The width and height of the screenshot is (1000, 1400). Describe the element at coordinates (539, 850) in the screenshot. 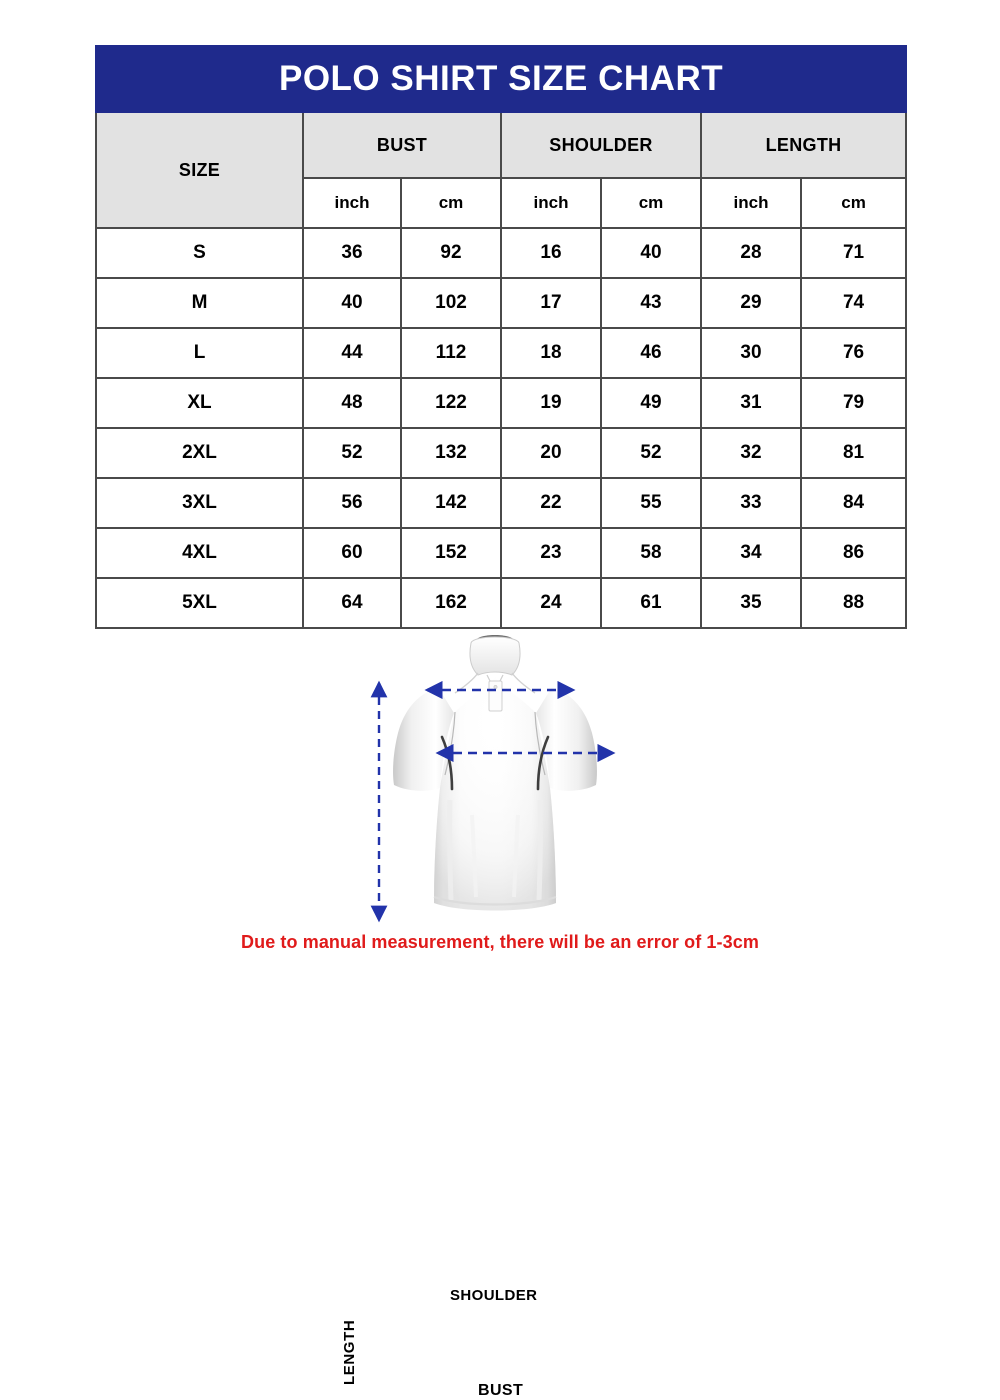

I see `fold-right` at that location.